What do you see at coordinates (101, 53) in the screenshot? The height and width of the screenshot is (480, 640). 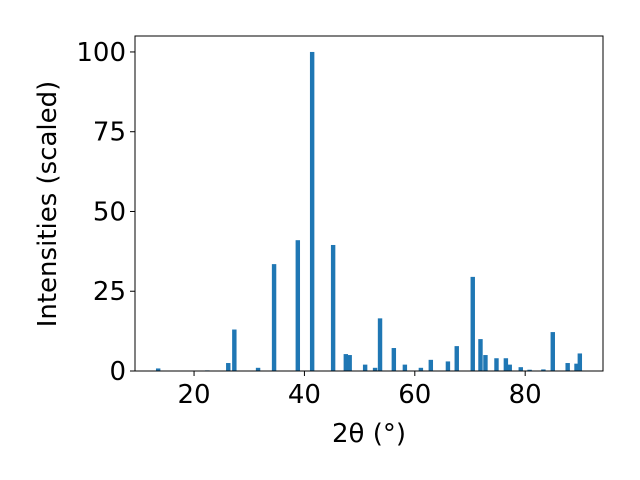 I see `y-tick-label: 100` at bounding box center [101, 53].